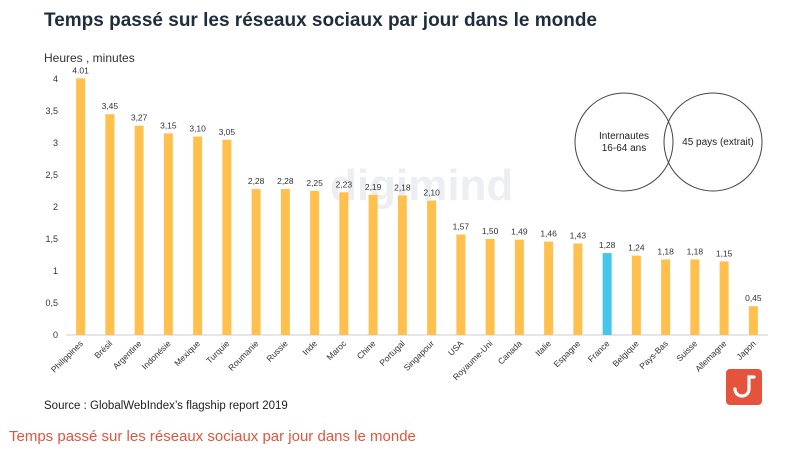 The image size is (806, 459). What do you see at coordinates (314, 183) in the screenshot?
I see `value-label: 2,25` at bounding box center [314, 183].